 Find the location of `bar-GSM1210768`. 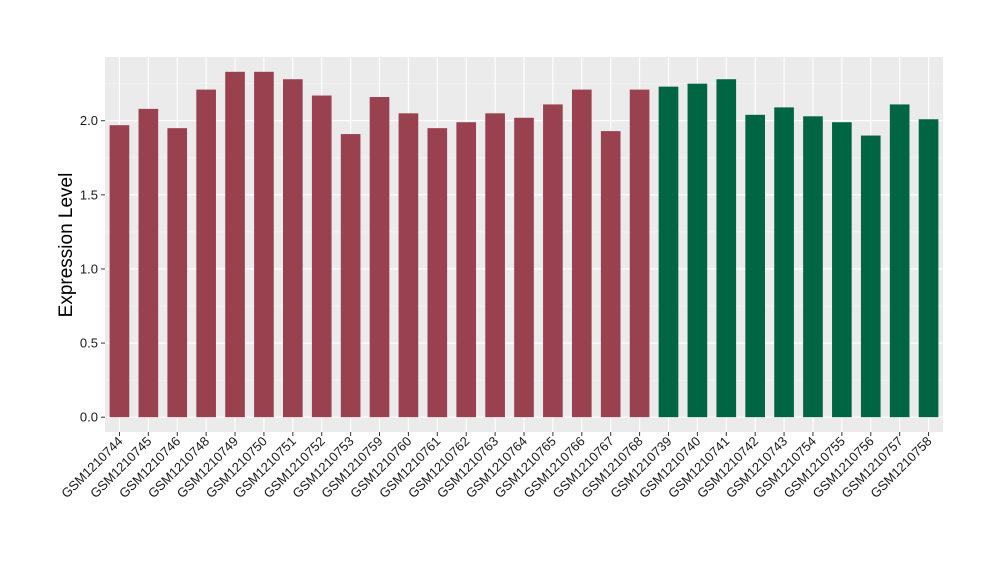

bar-GSM1210768 is located at coordinates (639, 253).